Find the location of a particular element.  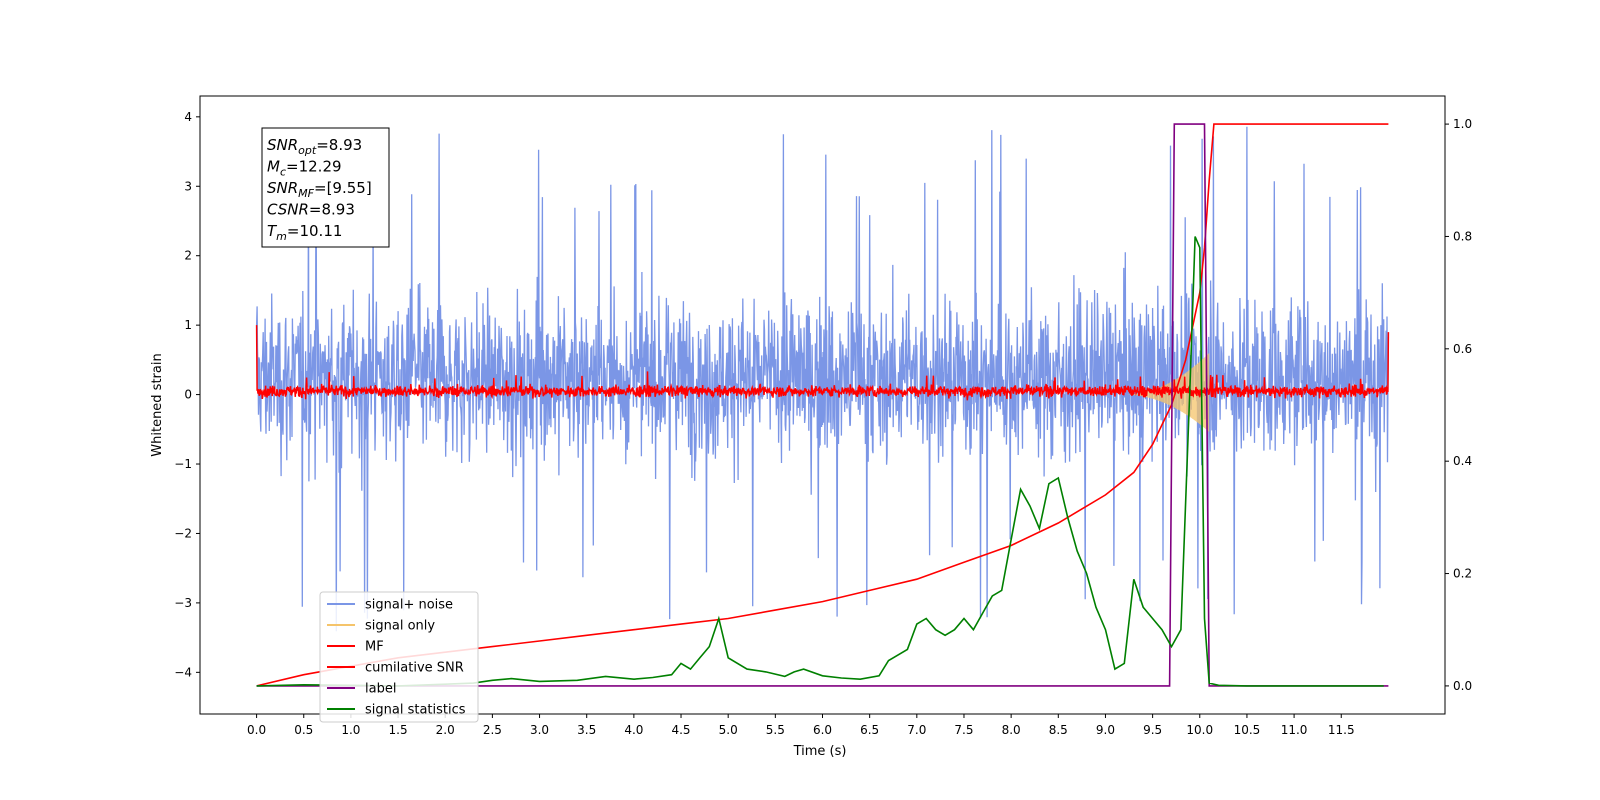

y-tick-label: 3 is located at coordinates (188, 186).